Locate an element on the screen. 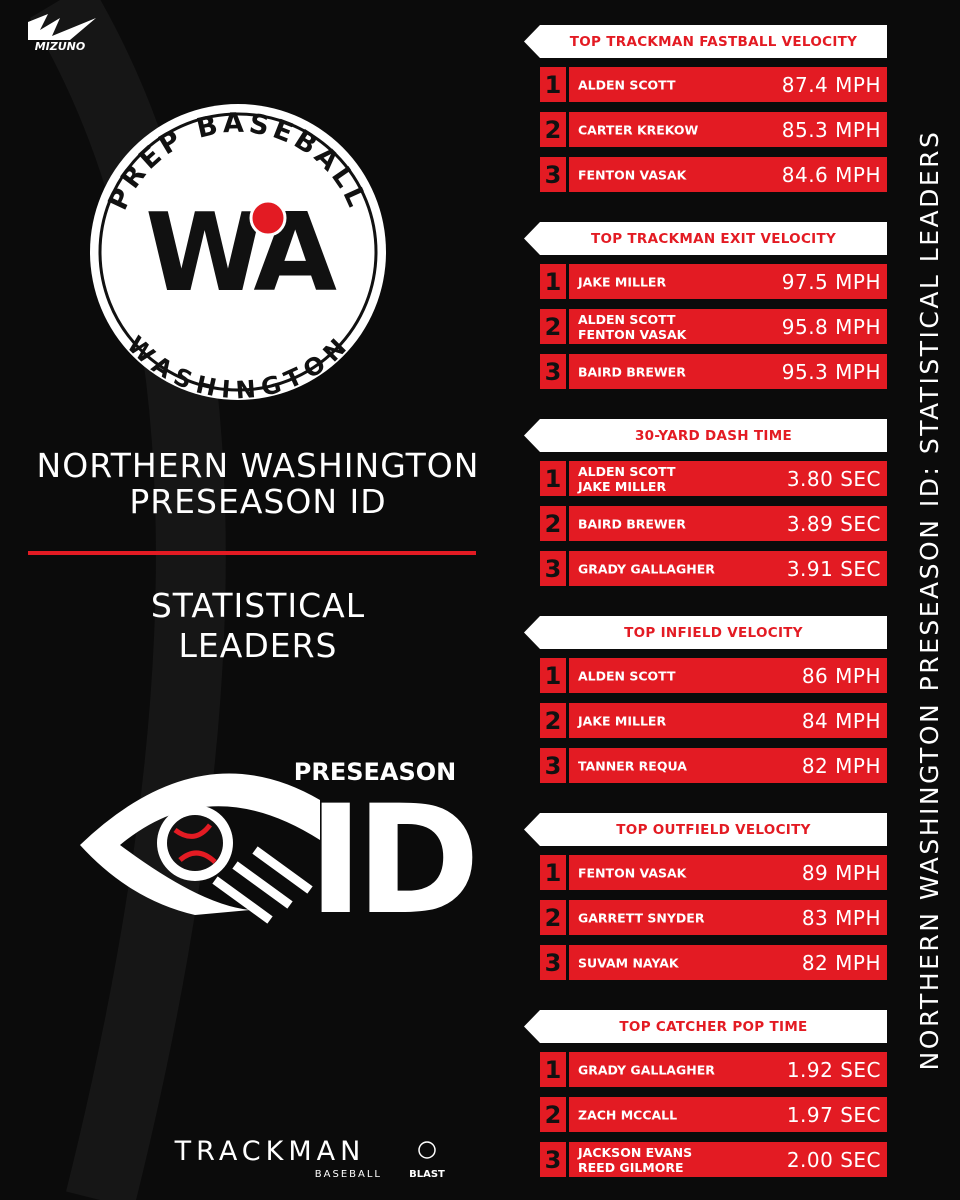 This screenshot has height=1200, width=960. value: 95.3 MPH is located at coordinates (831, 371).